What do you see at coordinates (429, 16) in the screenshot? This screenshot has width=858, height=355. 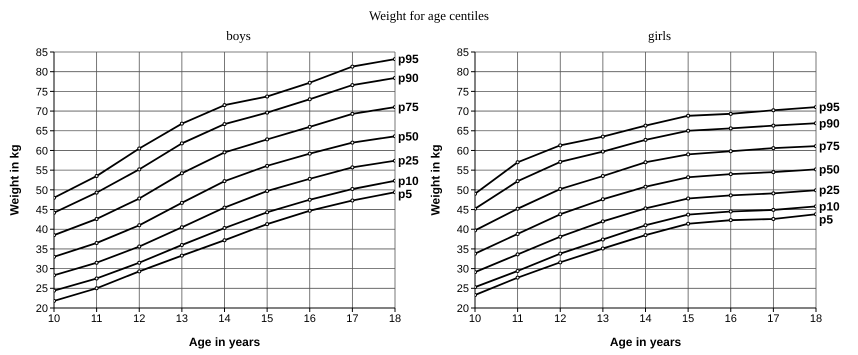 I see `text: Weight for age centiles` at bounding box center [429, 16].